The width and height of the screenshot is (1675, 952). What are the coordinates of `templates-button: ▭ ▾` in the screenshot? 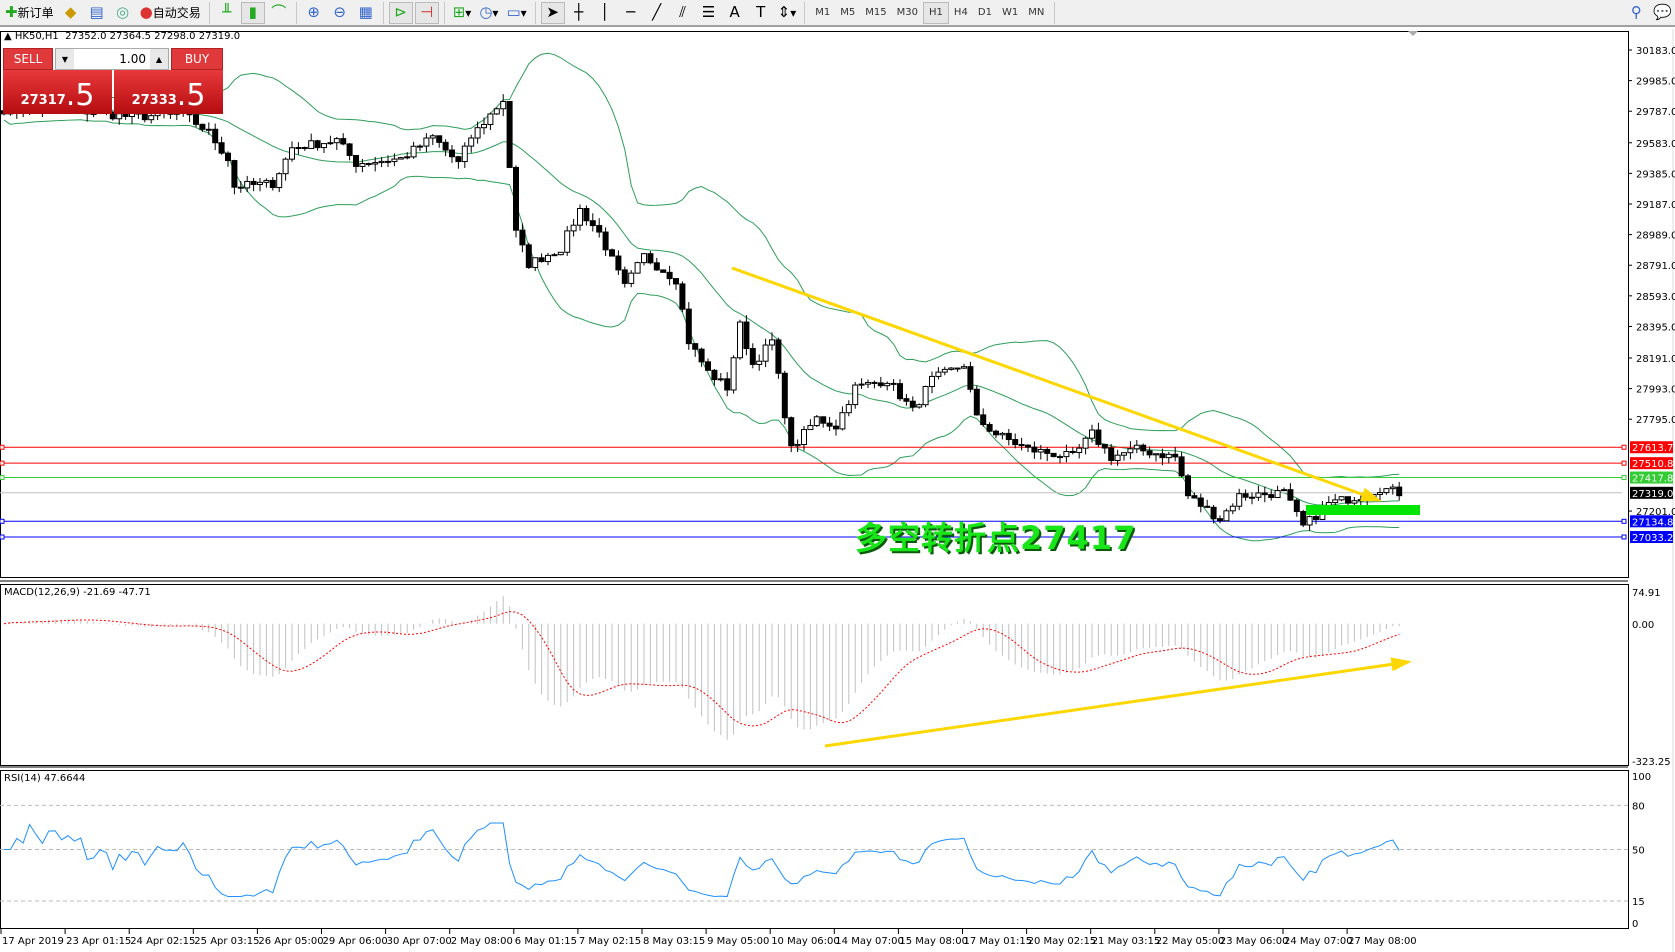 It's located at (516, 12).